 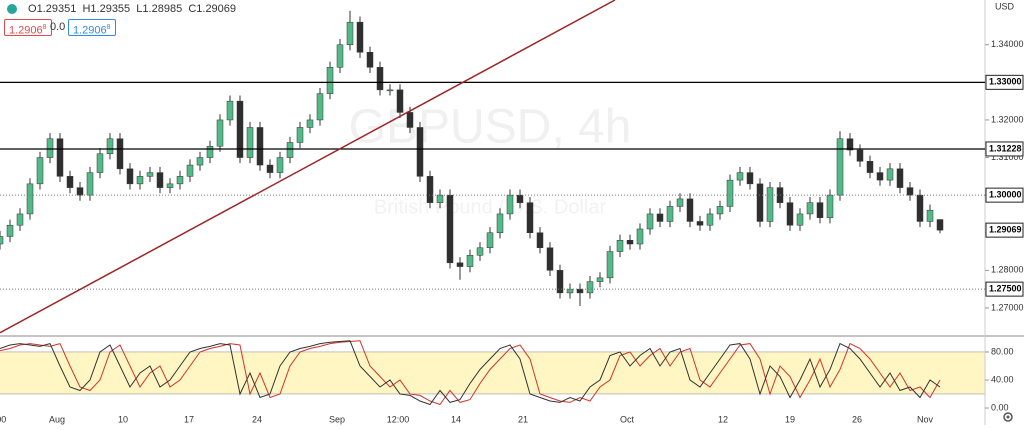 I want to click on oscillator-line, so click(x=470, y=373).